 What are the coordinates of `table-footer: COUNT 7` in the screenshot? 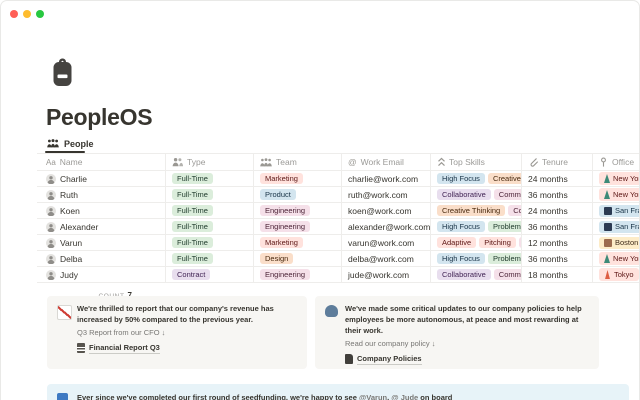 It's located at (338, 290).